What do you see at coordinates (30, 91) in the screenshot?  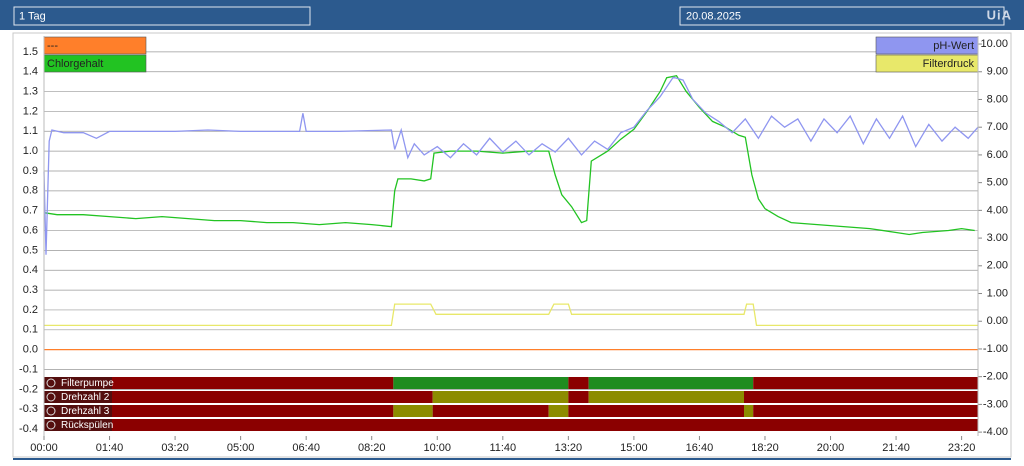 I see `y-tick-label: 1.3` at bounding box center [30, 91].